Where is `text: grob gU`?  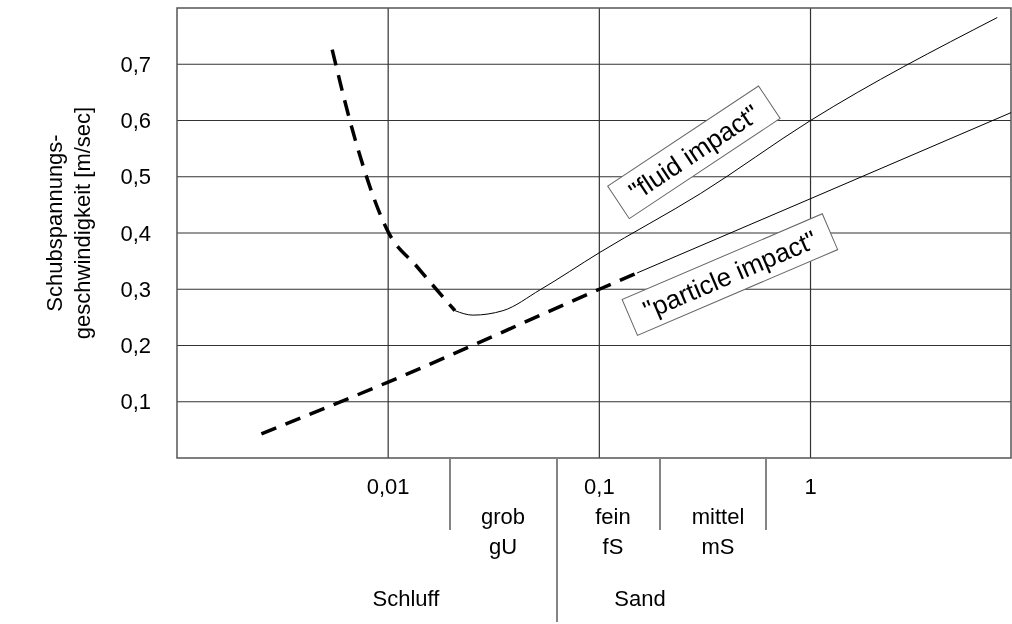
text: grob gU is located at coordinates (503, 531).